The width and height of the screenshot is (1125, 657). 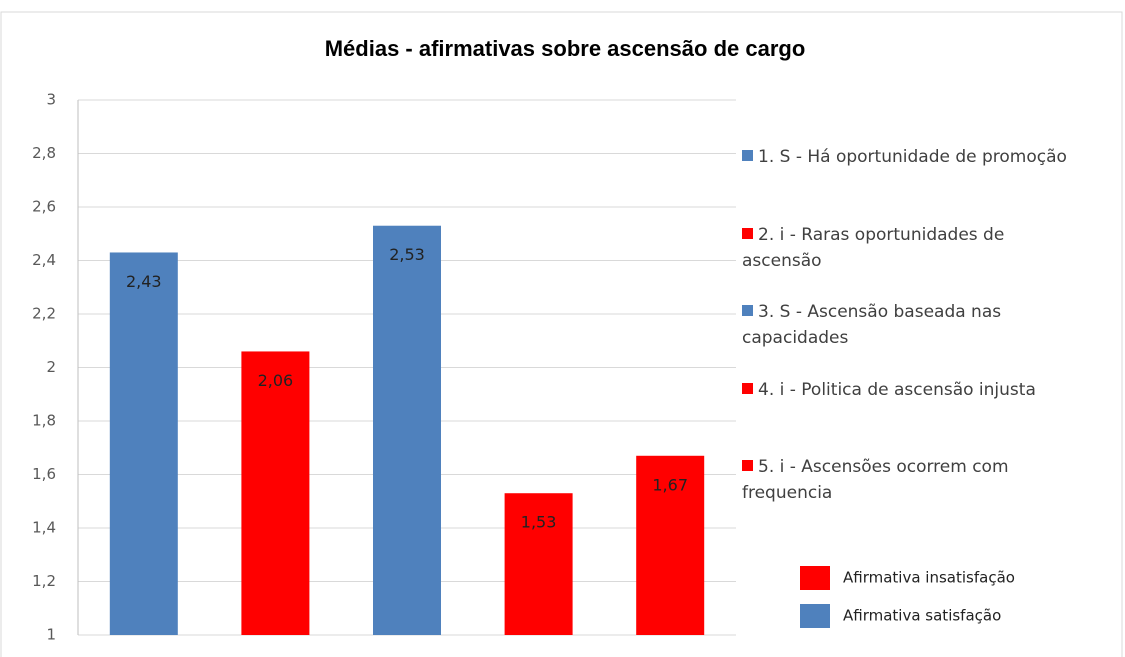 I want to click on y-tick-label: 1, so click(x=51, y=635).